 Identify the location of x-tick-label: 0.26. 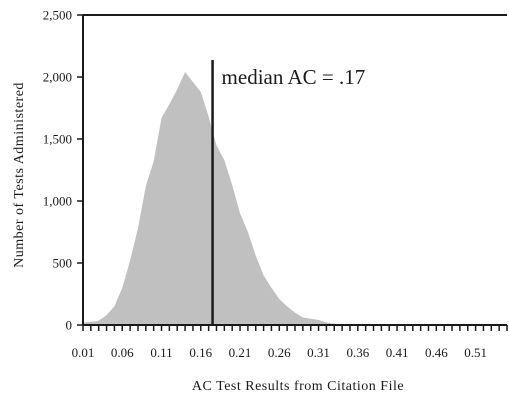
(279, 352).